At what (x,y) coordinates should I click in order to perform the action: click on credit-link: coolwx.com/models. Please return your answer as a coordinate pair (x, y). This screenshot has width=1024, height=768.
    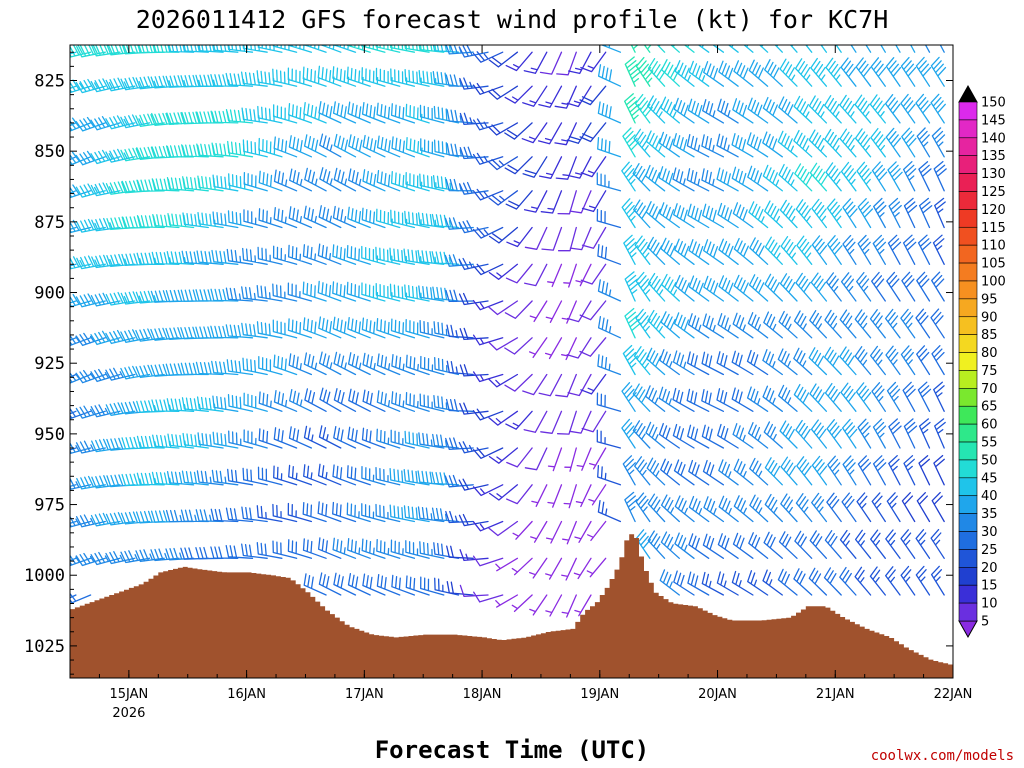
    Looking at the image, I should click on (942, 756).